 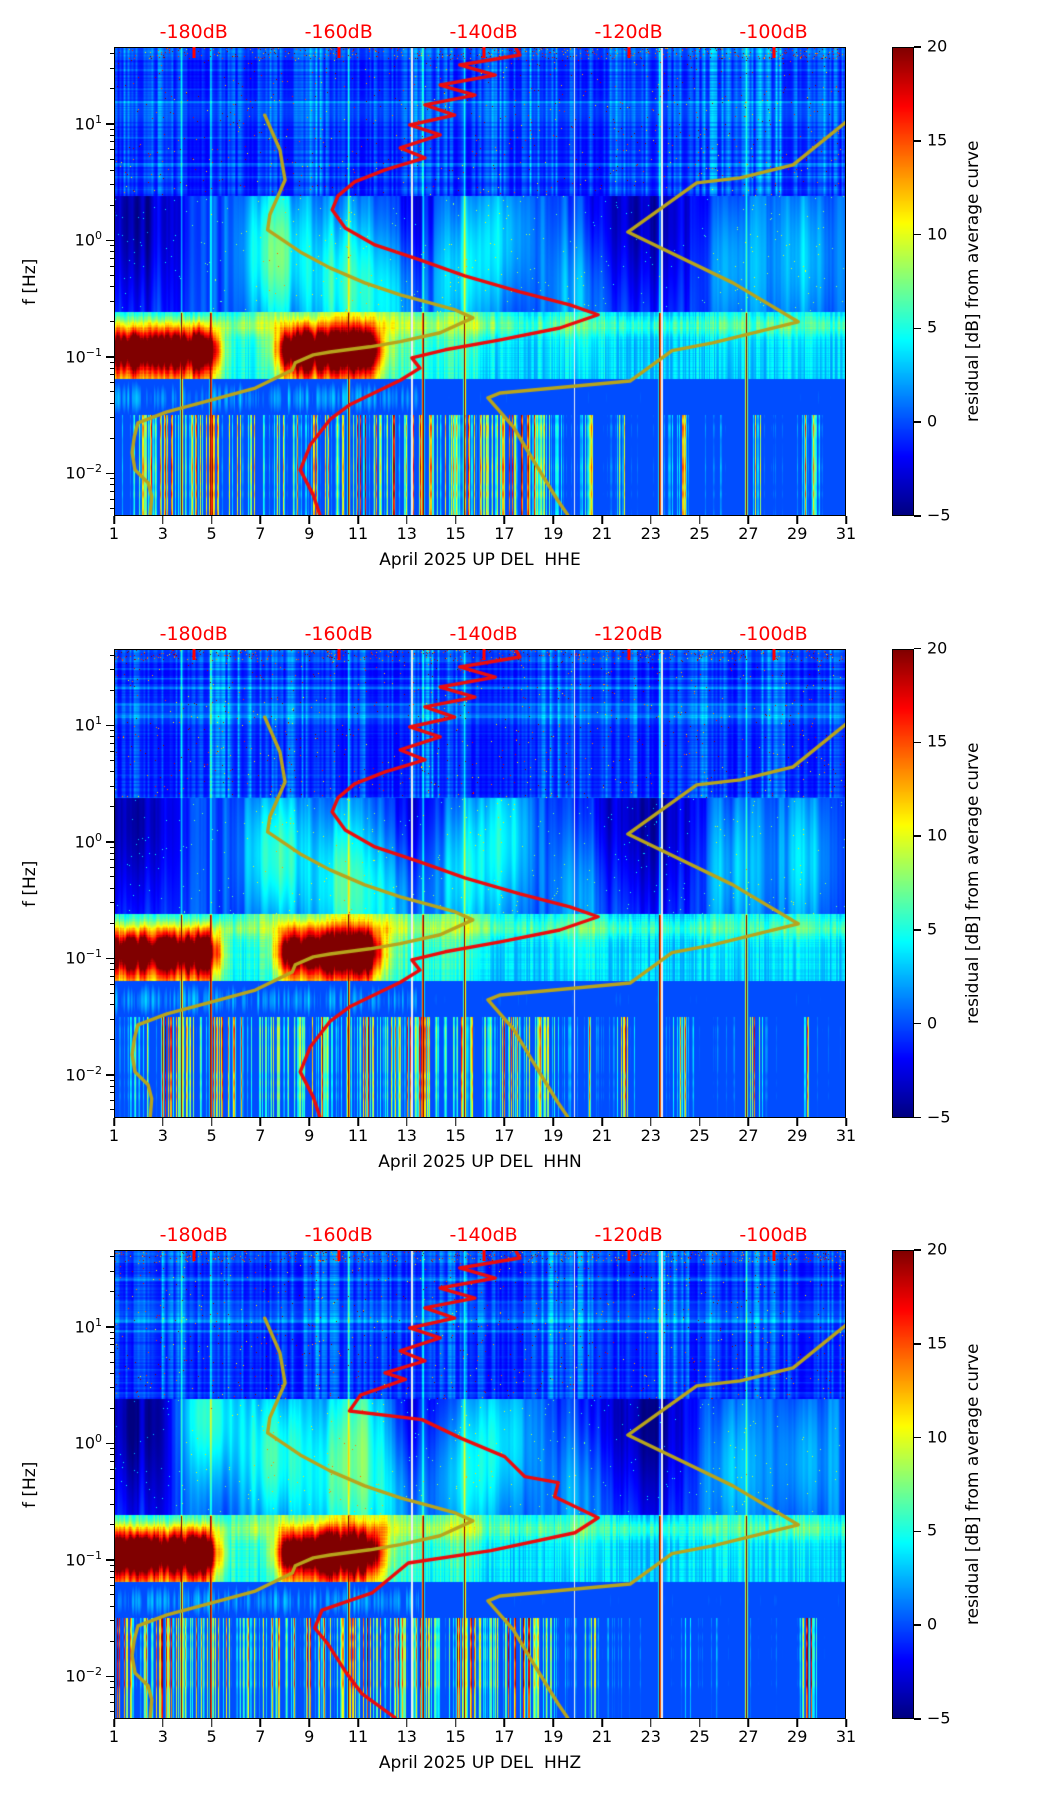 What do you see at coordinates (932, 1531) in the screenshot?
I see `colorbar-tick-label: 5` at bounding box center [932, 1531].